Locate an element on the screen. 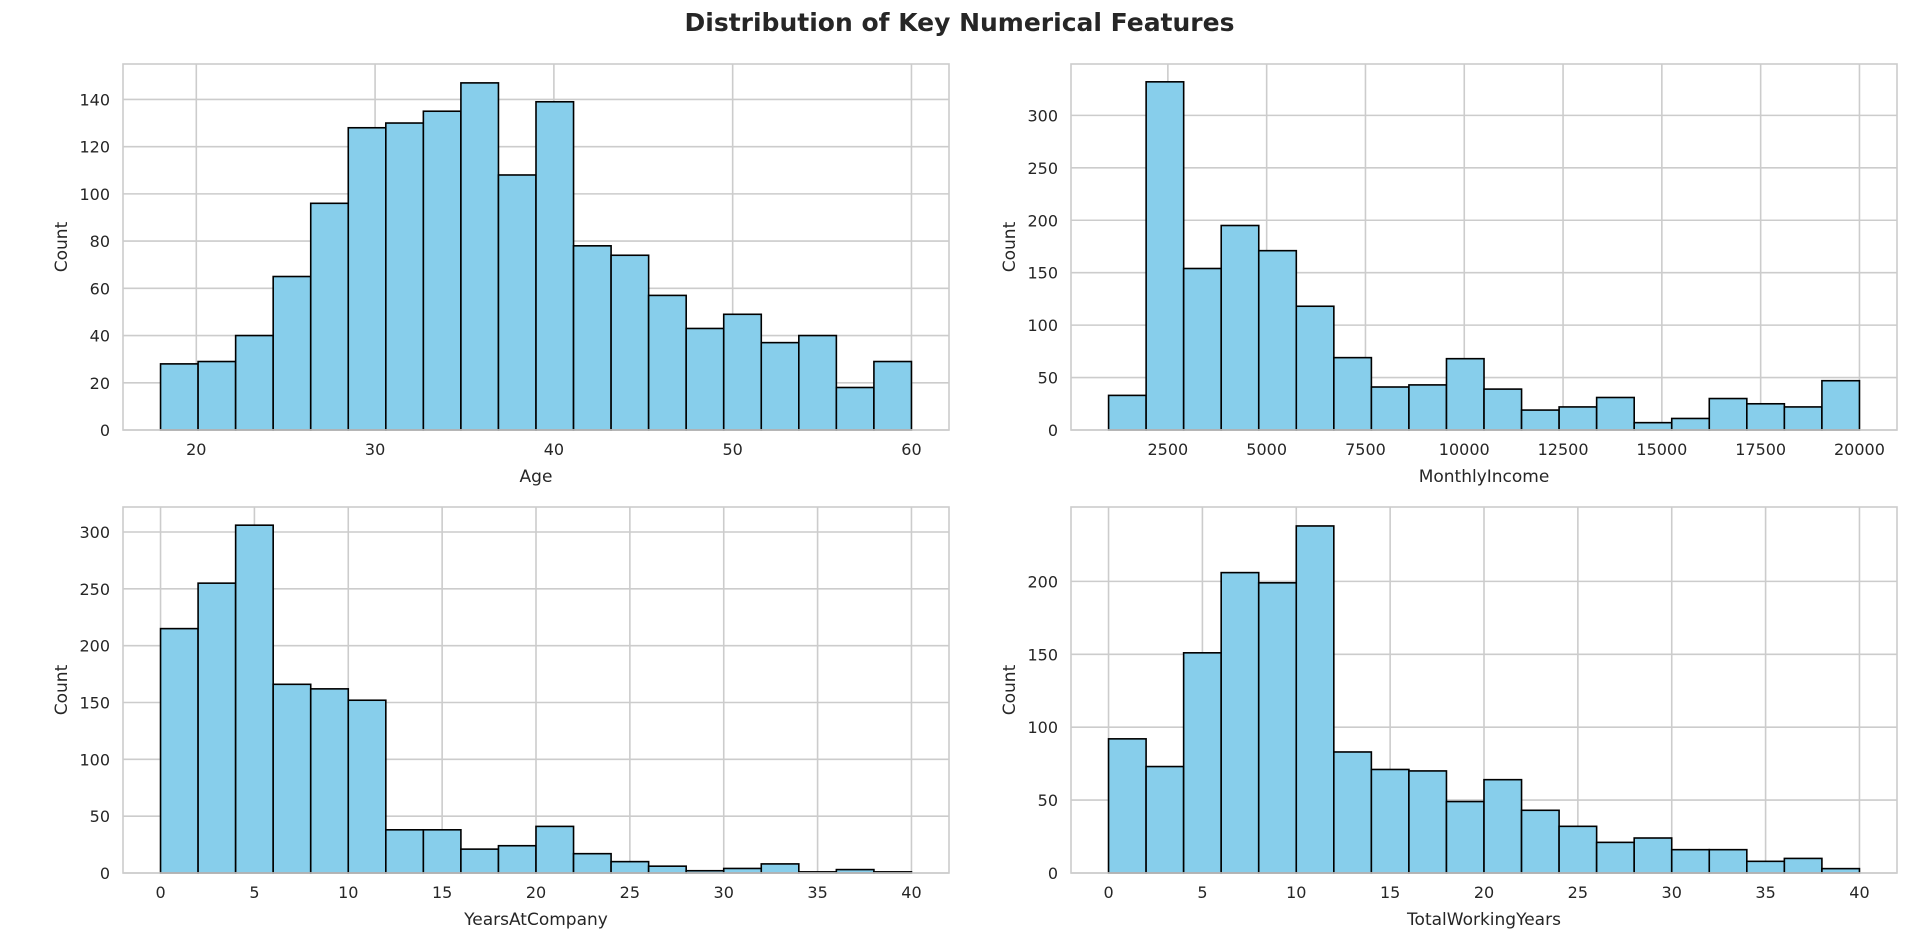 The width and height of the screenshot is (1919, 939). x-tick-label: 40 is located at coordinates (911, 892).